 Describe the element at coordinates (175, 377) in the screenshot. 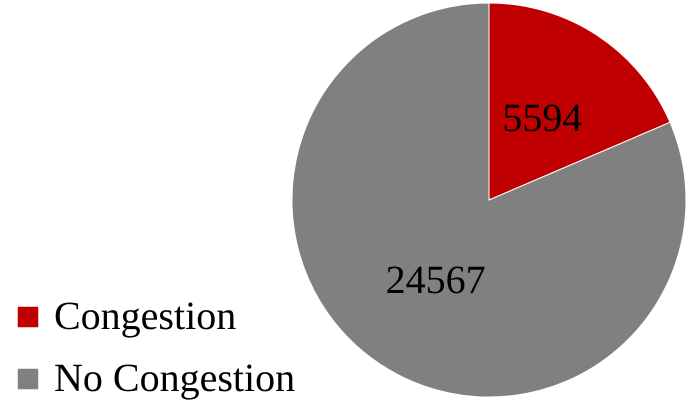

I see `legend-label: No Congestion` at that location.